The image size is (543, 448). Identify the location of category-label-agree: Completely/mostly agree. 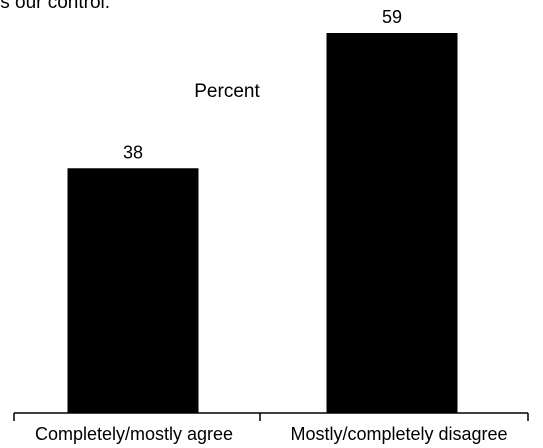
(134, 434).